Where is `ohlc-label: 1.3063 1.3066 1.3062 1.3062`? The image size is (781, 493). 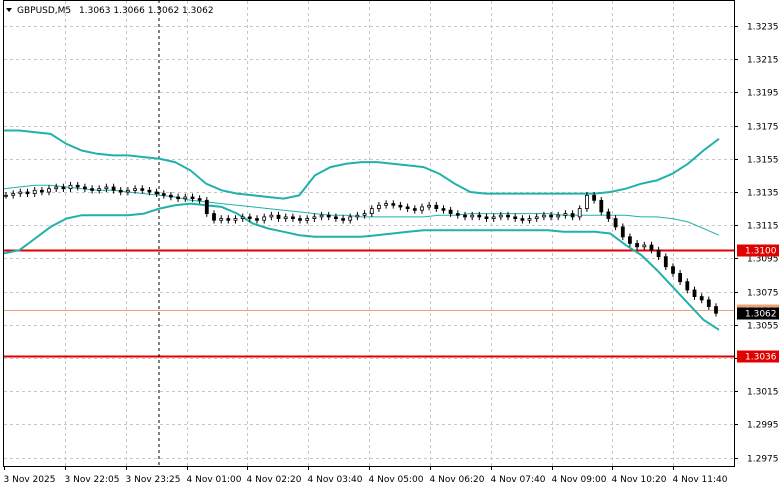 ohlc-label: 1.3063 1.3066 1.3062 1.3062 is located at coordinates (146, 11).